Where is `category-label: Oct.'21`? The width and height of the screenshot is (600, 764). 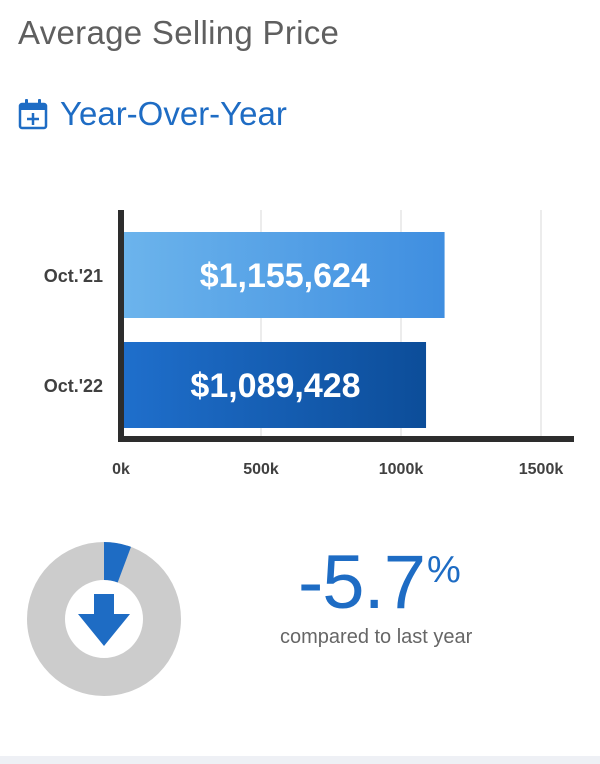 category-label: Oct.'21 is located at coordinates (73, 276).